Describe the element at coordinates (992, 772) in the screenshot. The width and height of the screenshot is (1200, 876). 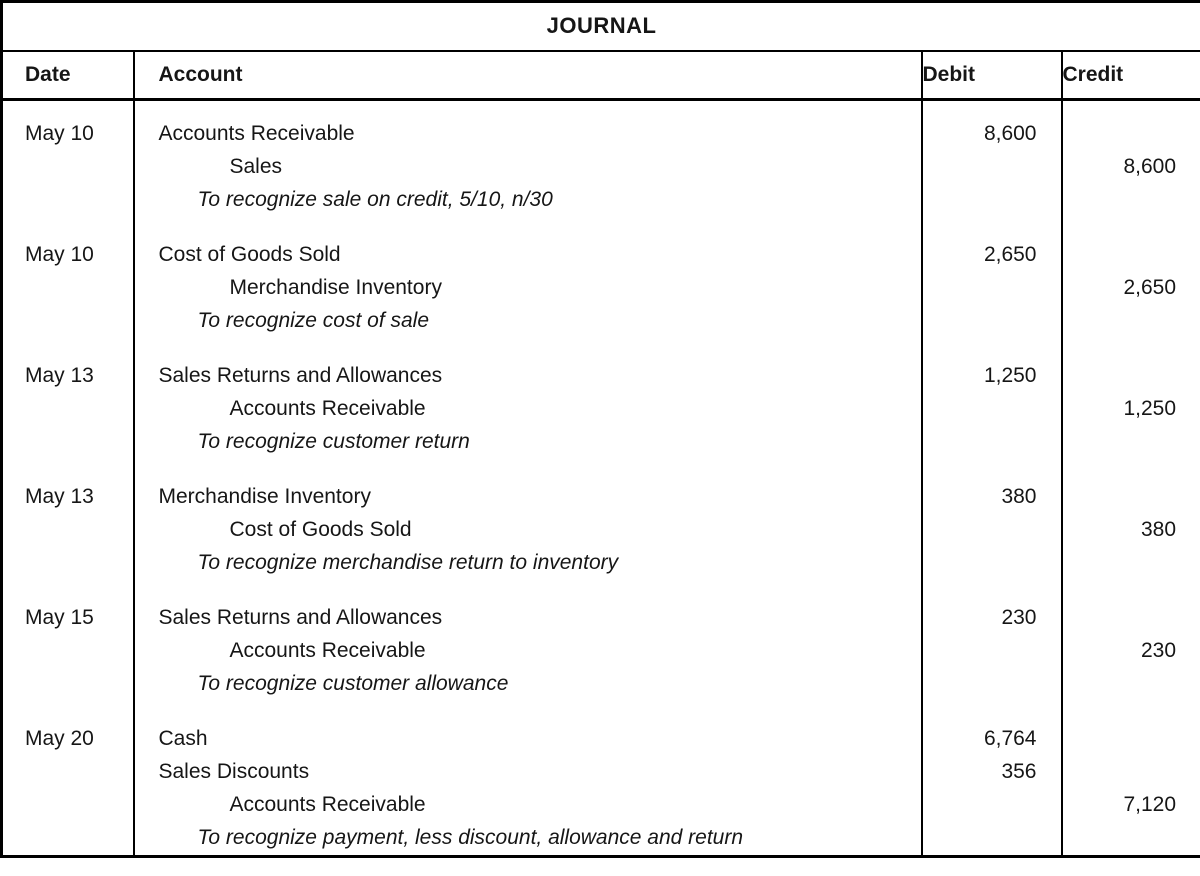
I see `debit-cell: 356` at that location.